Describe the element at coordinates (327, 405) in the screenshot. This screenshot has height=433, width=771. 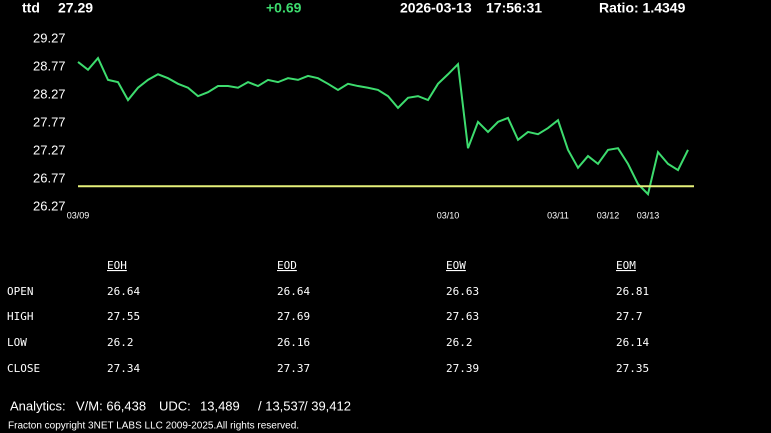
I see `analytics-value: / 39,412` at that location.